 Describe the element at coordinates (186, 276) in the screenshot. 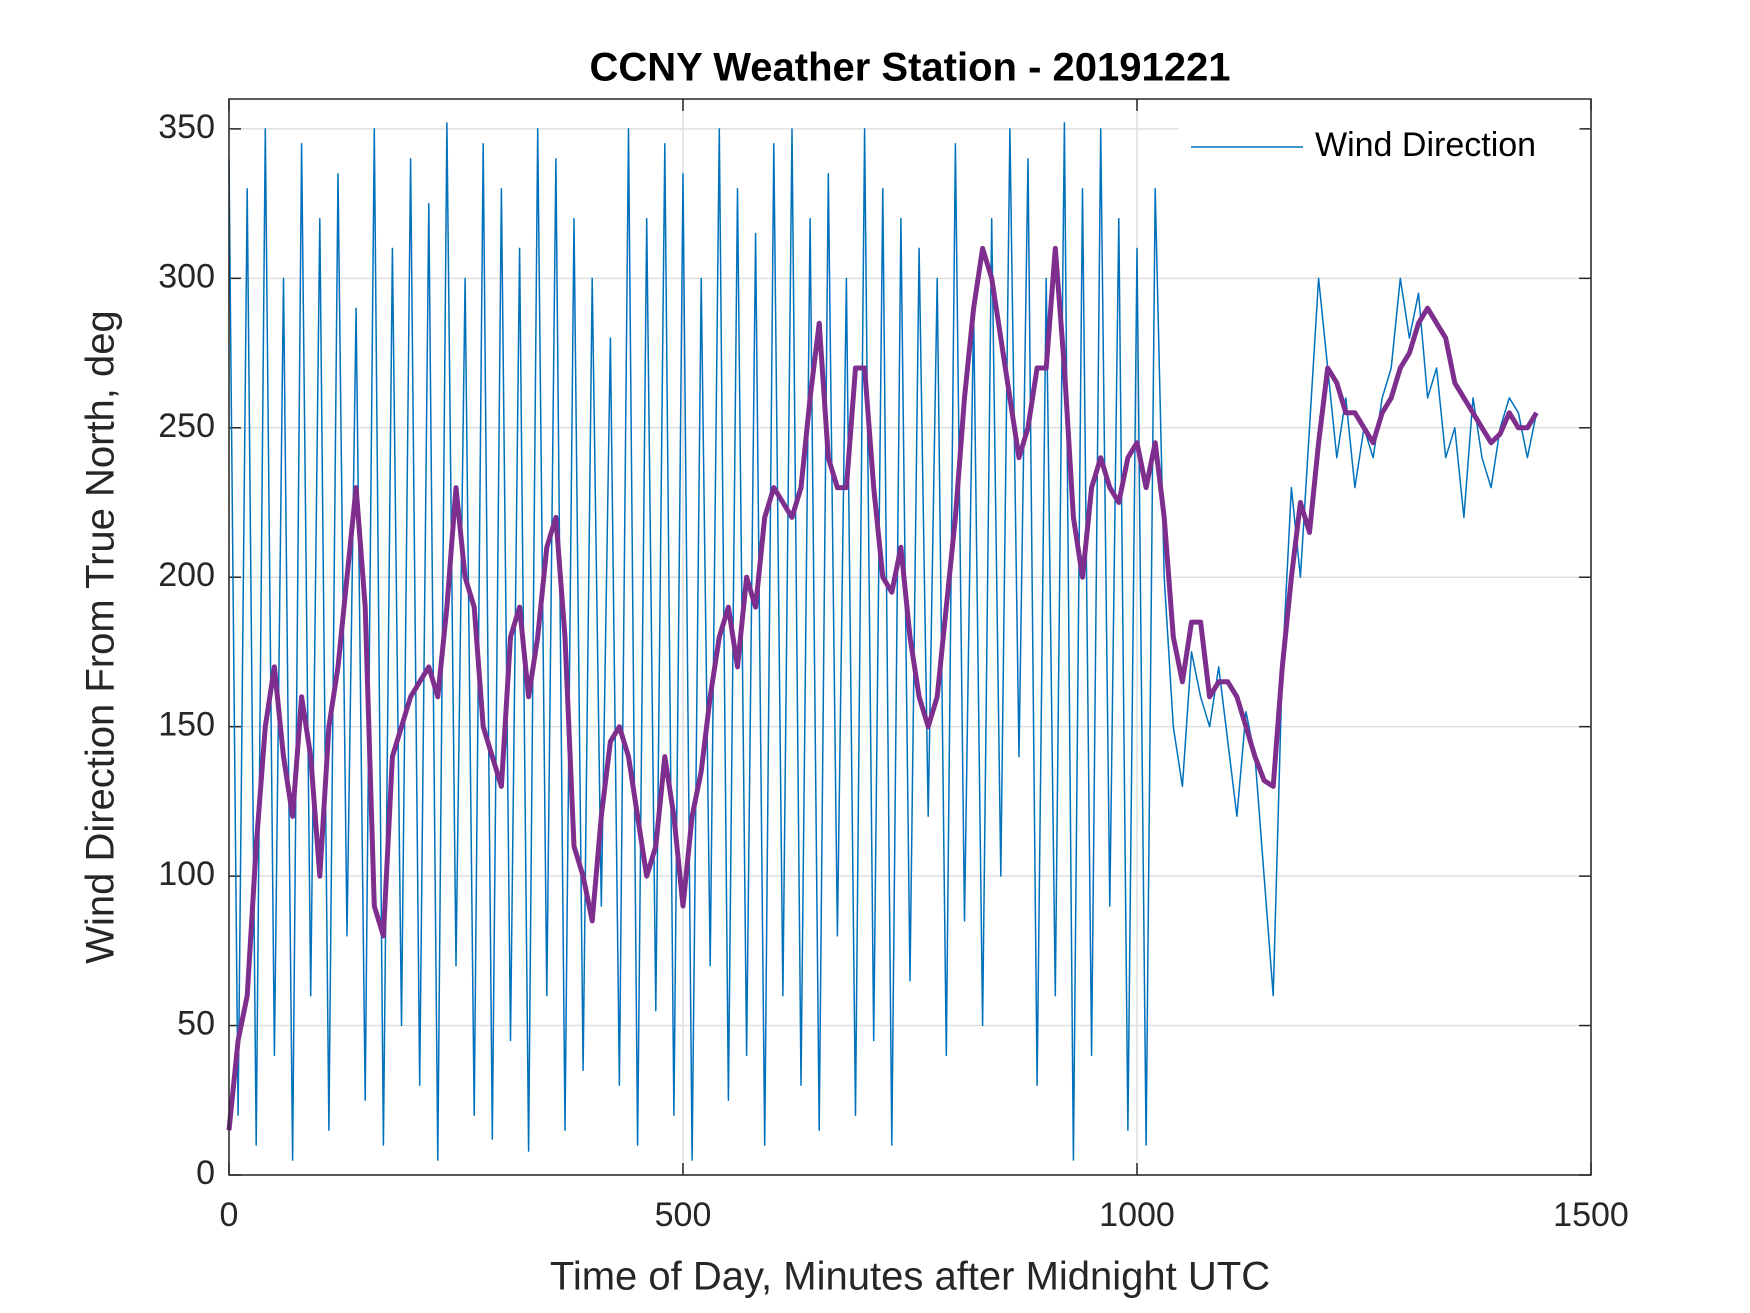

I see `y-tick-label: 300` at that location.